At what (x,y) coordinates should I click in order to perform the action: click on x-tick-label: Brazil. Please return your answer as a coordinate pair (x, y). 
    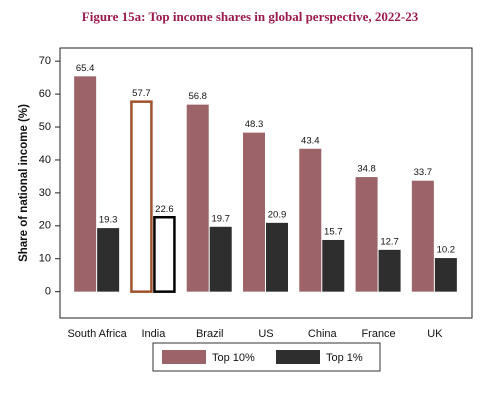
    Looking at the image, I should click on (210, 334).